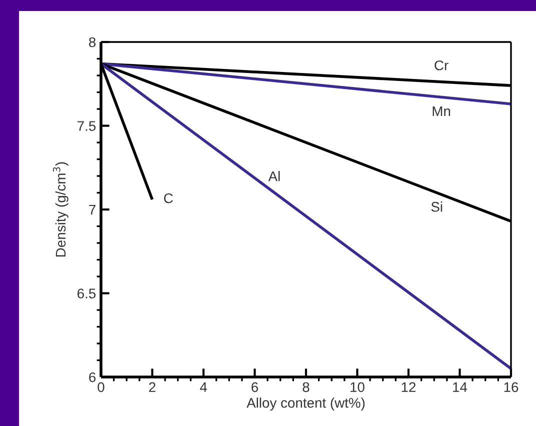 This screenshot has height=426, width=536. What do you see at coordinates (87, 126) in the screenshot?
I see `y-tick-label: 7.5` at bounding box center [87, 126].